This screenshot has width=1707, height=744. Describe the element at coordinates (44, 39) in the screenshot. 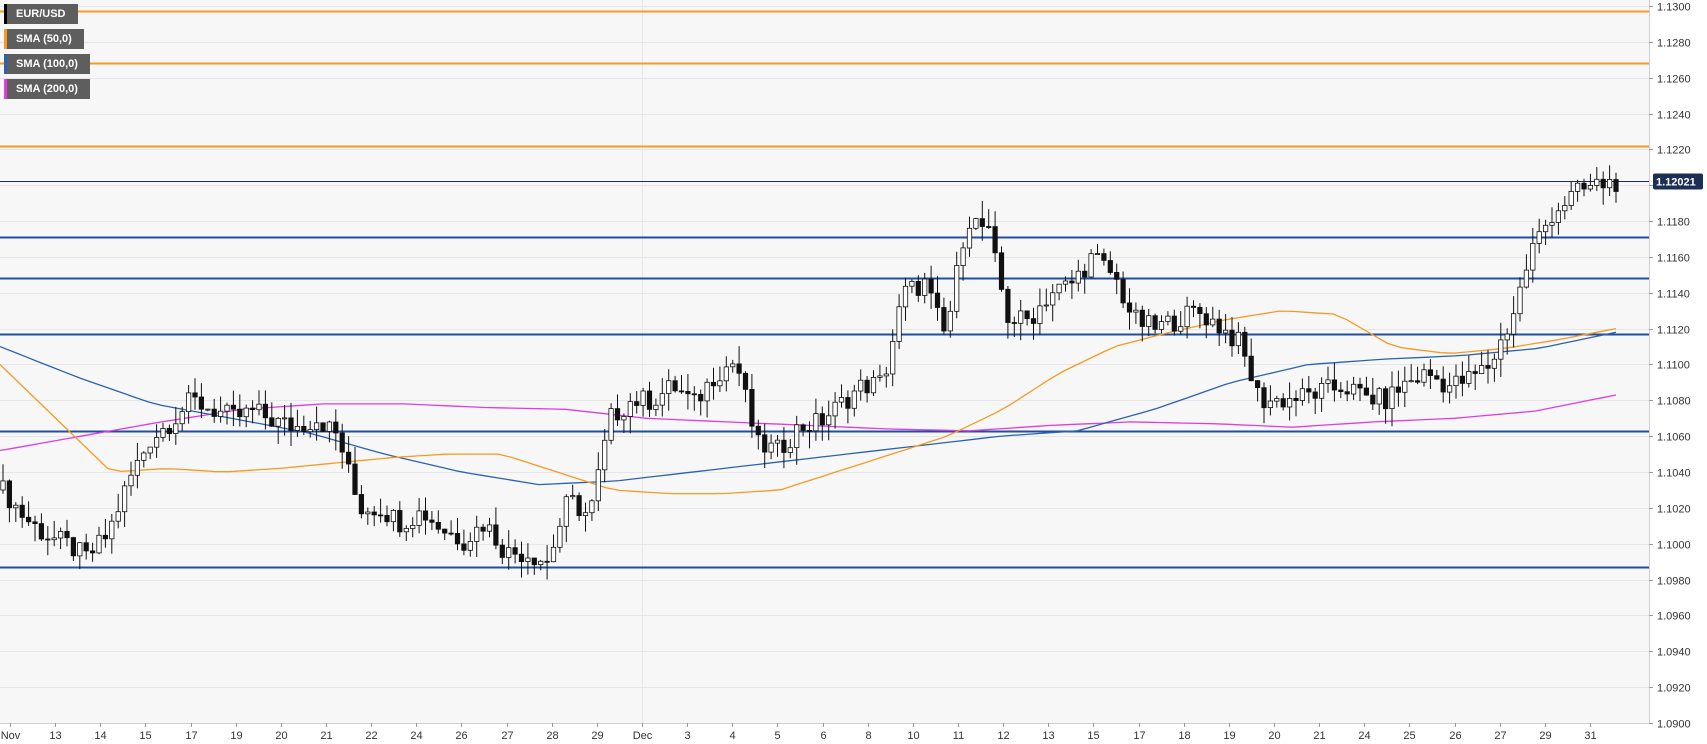

I see `legend-item-sma50: SMA (50,0)` at that location.